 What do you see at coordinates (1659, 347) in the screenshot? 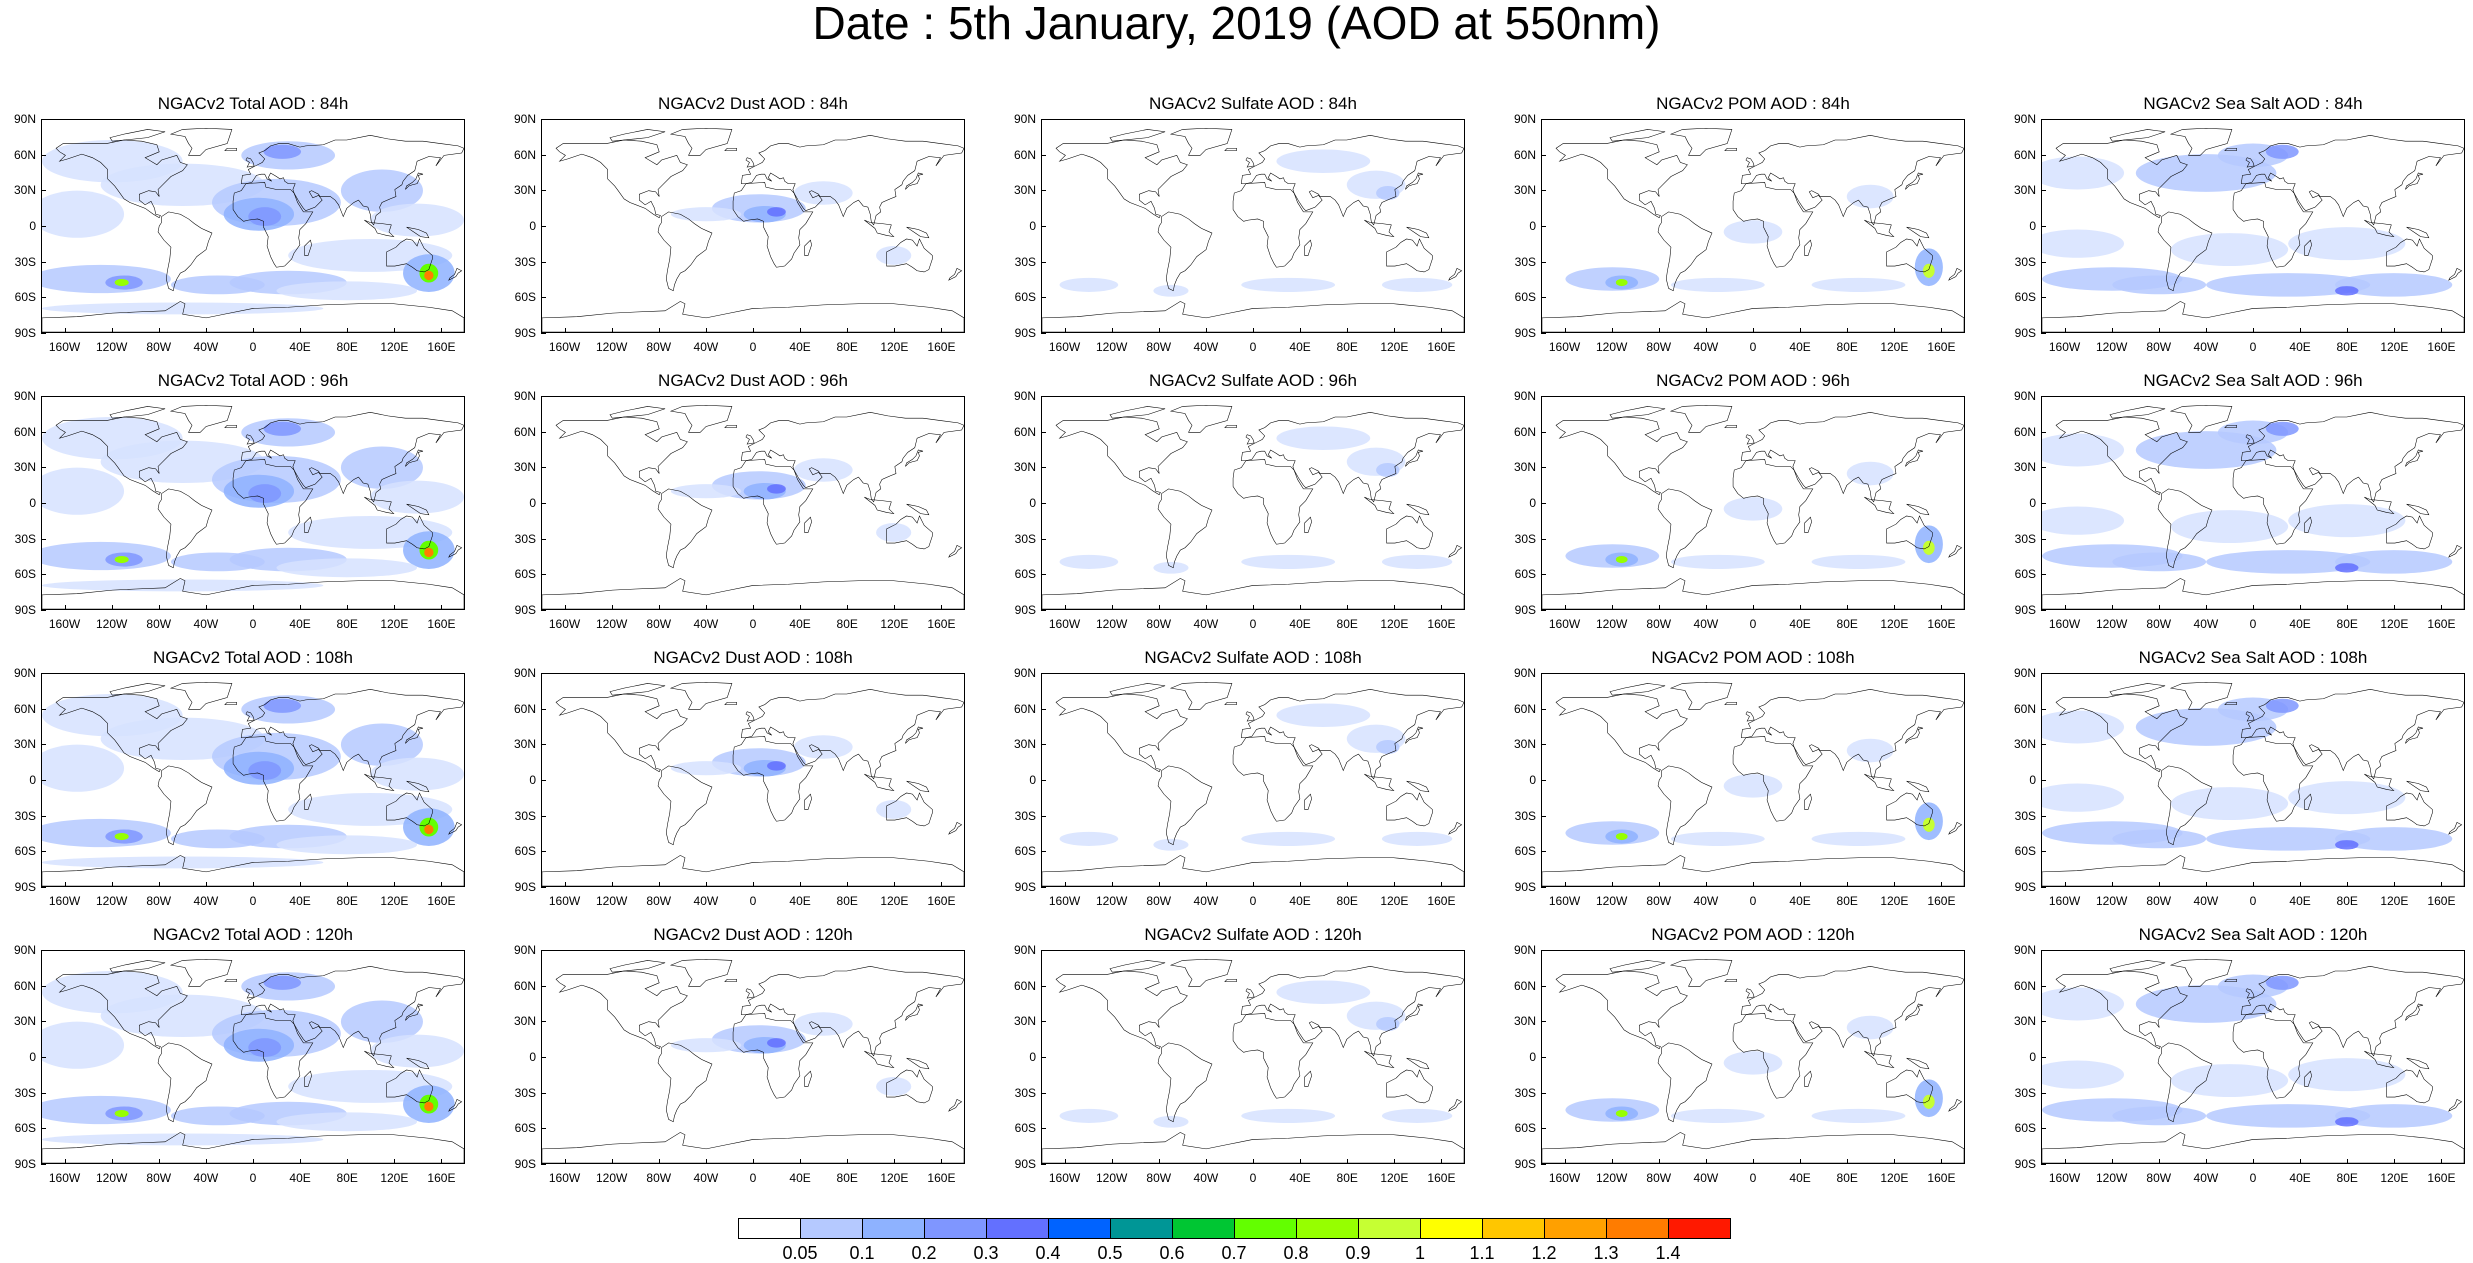
I see `longitude-tick-label: 80W` at bounding box center [1659, 347].